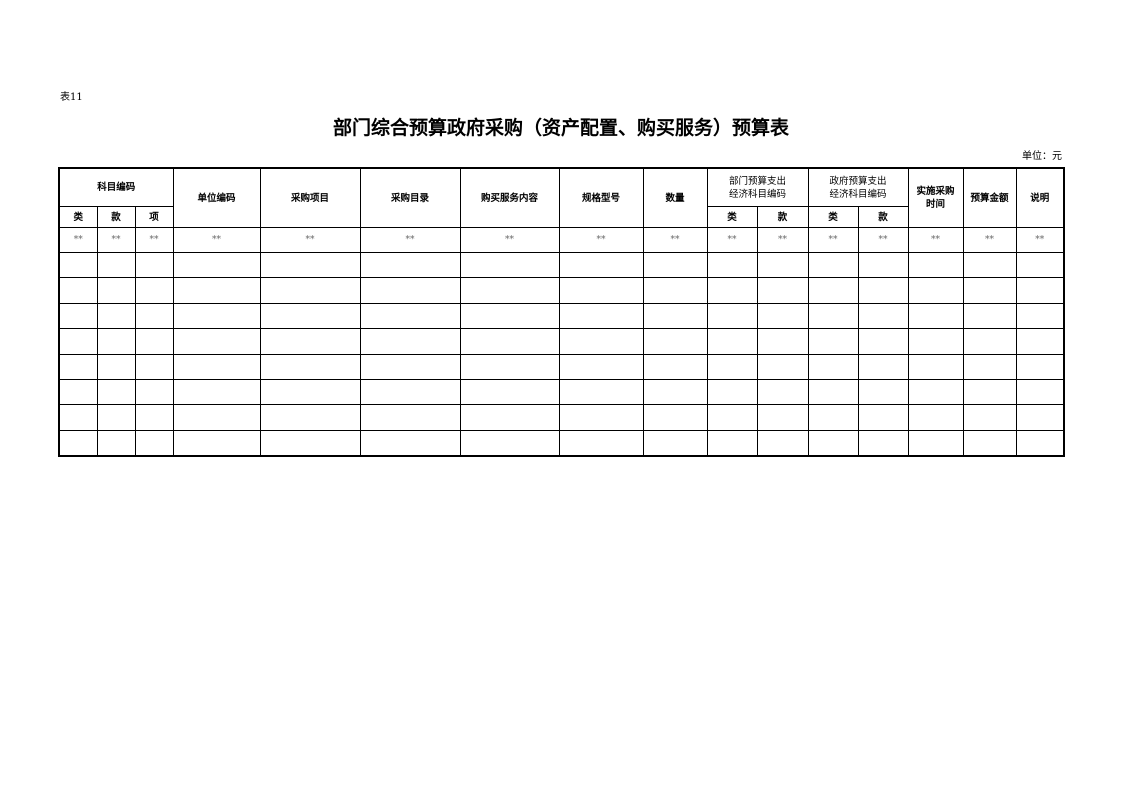  I want to click on header-spec-model: 规格型号, so click(601, 197).